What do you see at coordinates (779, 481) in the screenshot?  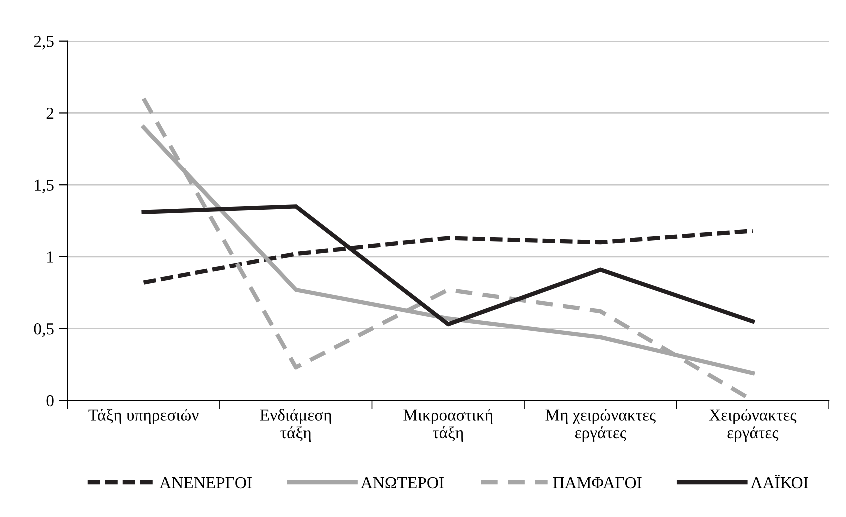 I see `legend-label: ΛΑΪΚΟΙ` at bounding box center [779, 481].